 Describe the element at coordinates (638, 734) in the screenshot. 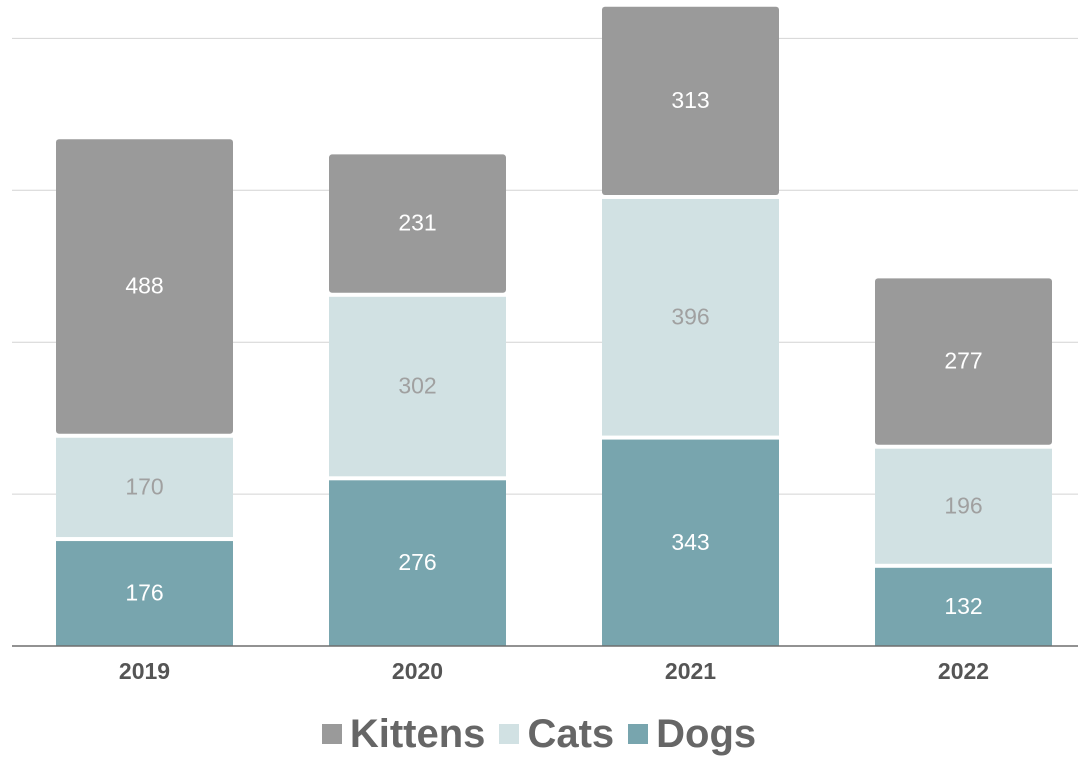

I see `legend-swatch-dogs` at that location.